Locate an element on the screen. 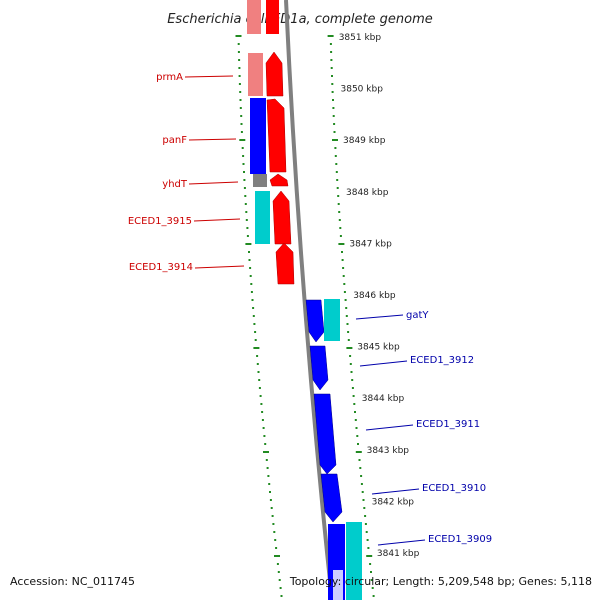 The image size is (600, 600). feature-pseudo-yhdT is located at coordinates (260, 180).